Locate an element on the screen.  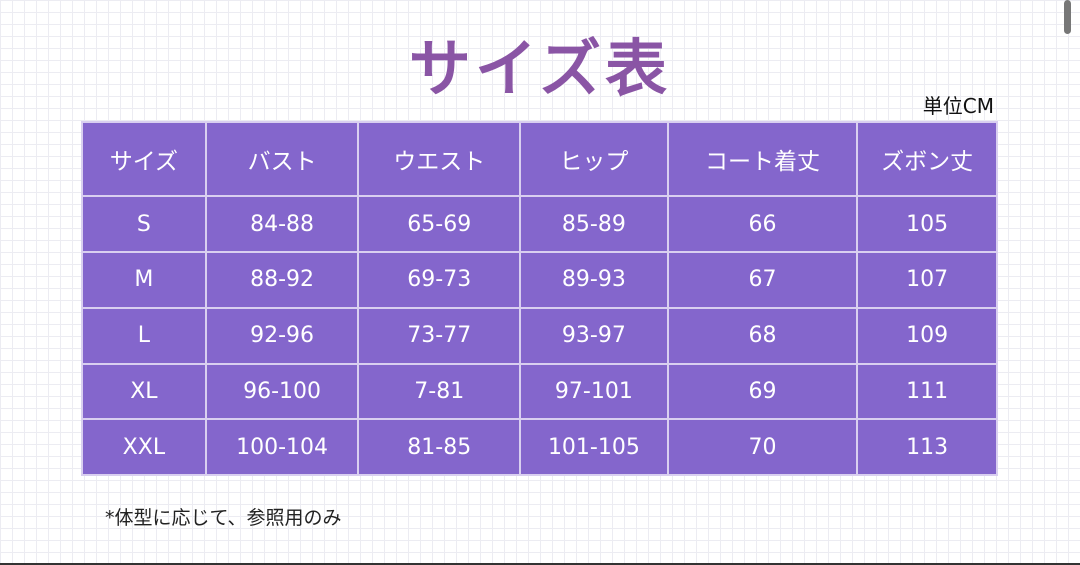
table-cell: L is located at coordinates (144, 335).